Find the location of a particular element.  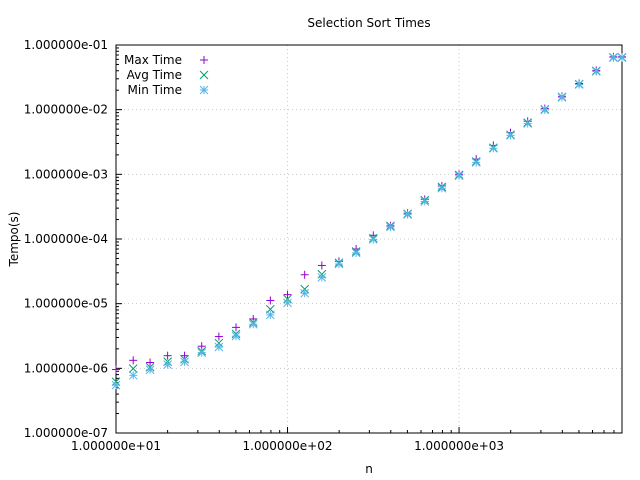

y-axis-label: Tempo(s) is located at coordinates (14, 240).